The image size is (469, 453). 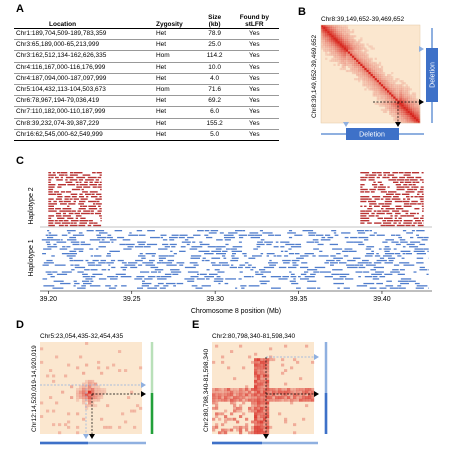 What do you see at coordinates (371, 74) in the screenshot?
I see `panel-b-heat` at bounding box center [371, 74].